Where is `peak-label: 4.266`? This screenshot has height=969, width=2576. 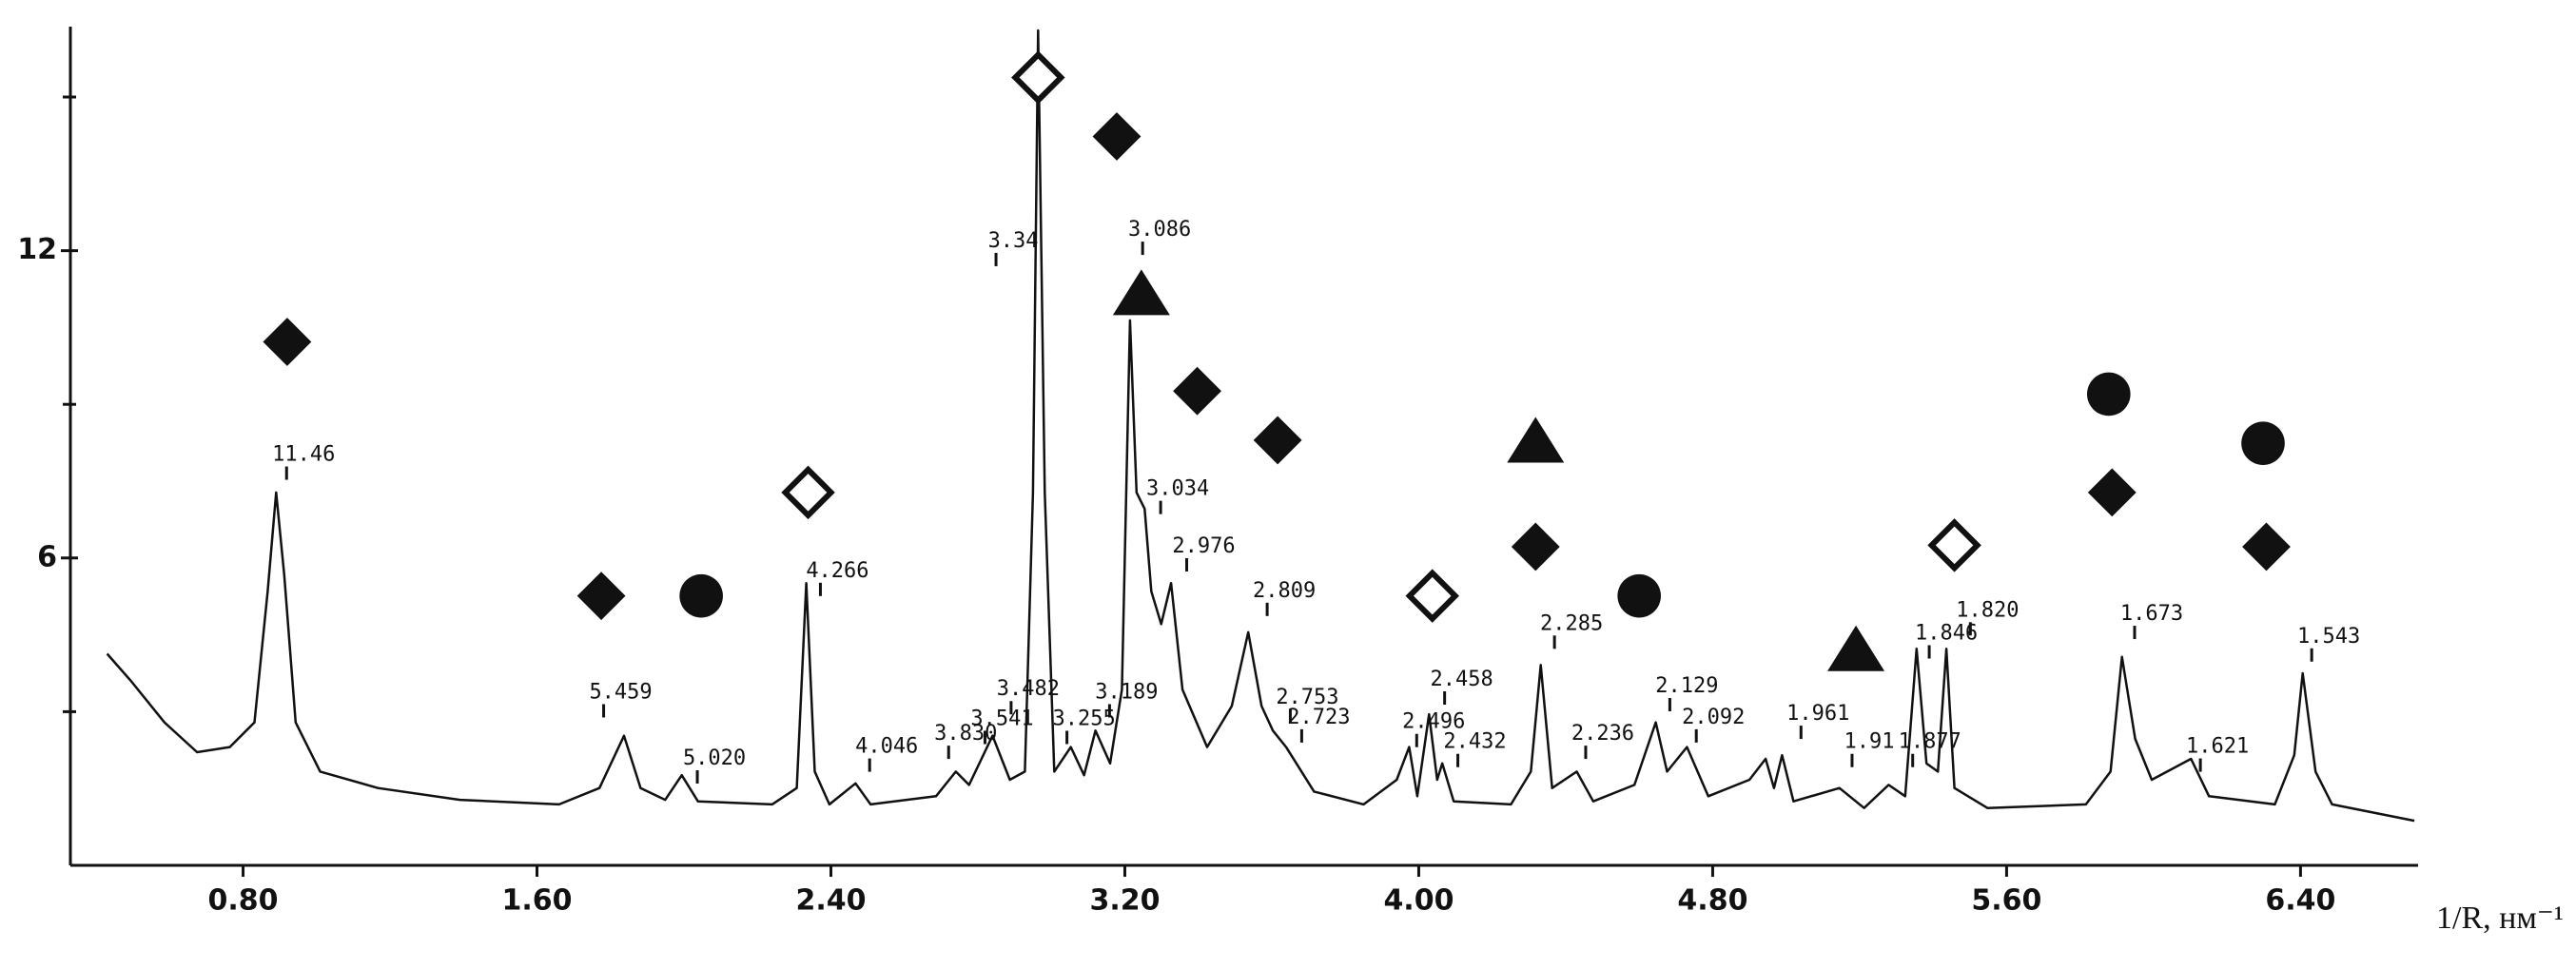 peak-label: 4.266 is located at coordinates (837, 571).